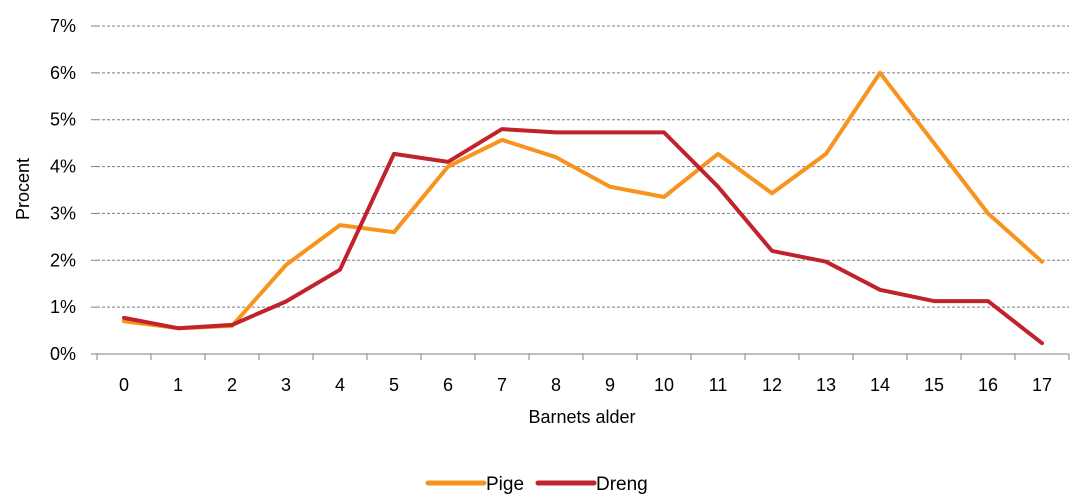 The width and height of the screenshot is (1086, 498). I want to click on y-tick-label: 0%, so click(63, 354).